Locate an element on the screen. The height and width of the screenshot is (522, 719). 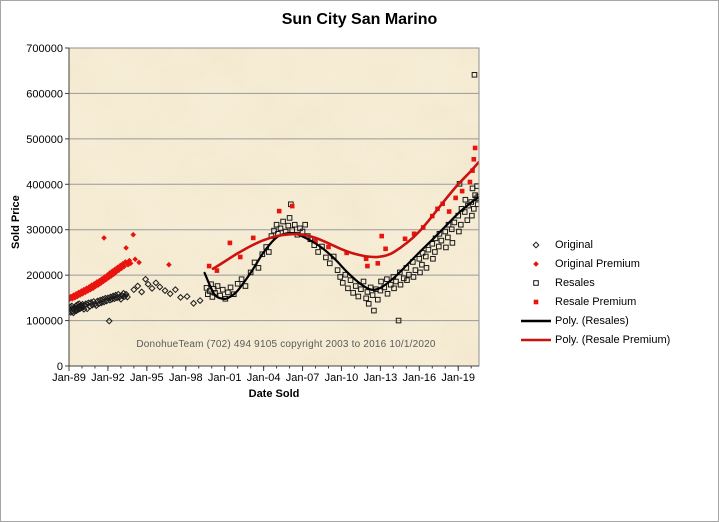
x-tick-label: Jan-89 is located at coordinates (69, 378).